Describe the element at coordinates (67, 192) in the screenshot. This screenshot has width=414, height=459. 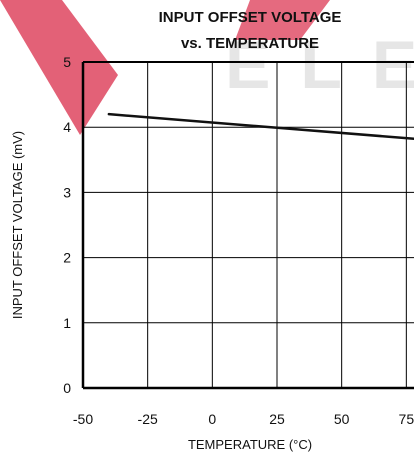
I see `y-tick-label: 3` at that location.